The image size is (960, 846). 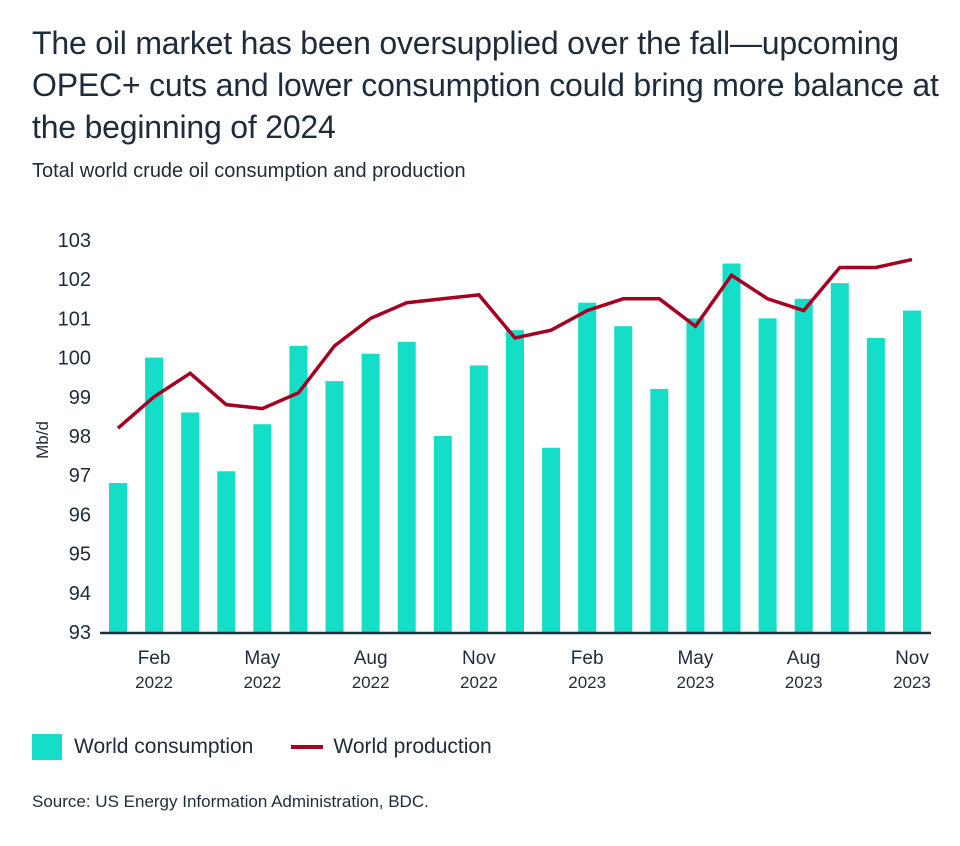 I want to click on legend-label-production: World production, so click(x=412, y=746).